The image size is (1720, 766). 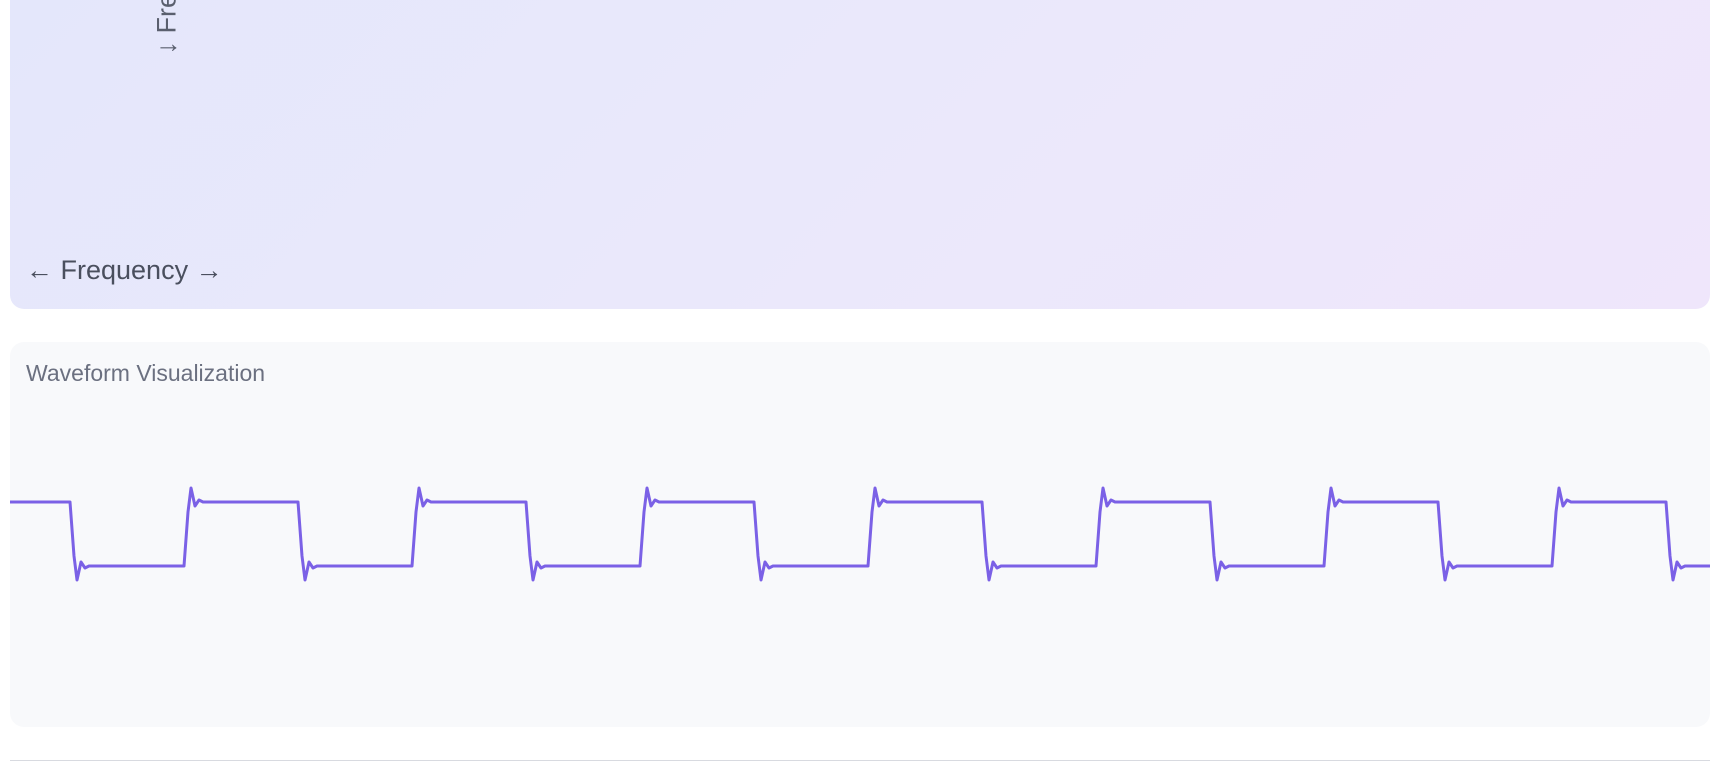 I want to click on waveform-line, so click(x=860, y=534).